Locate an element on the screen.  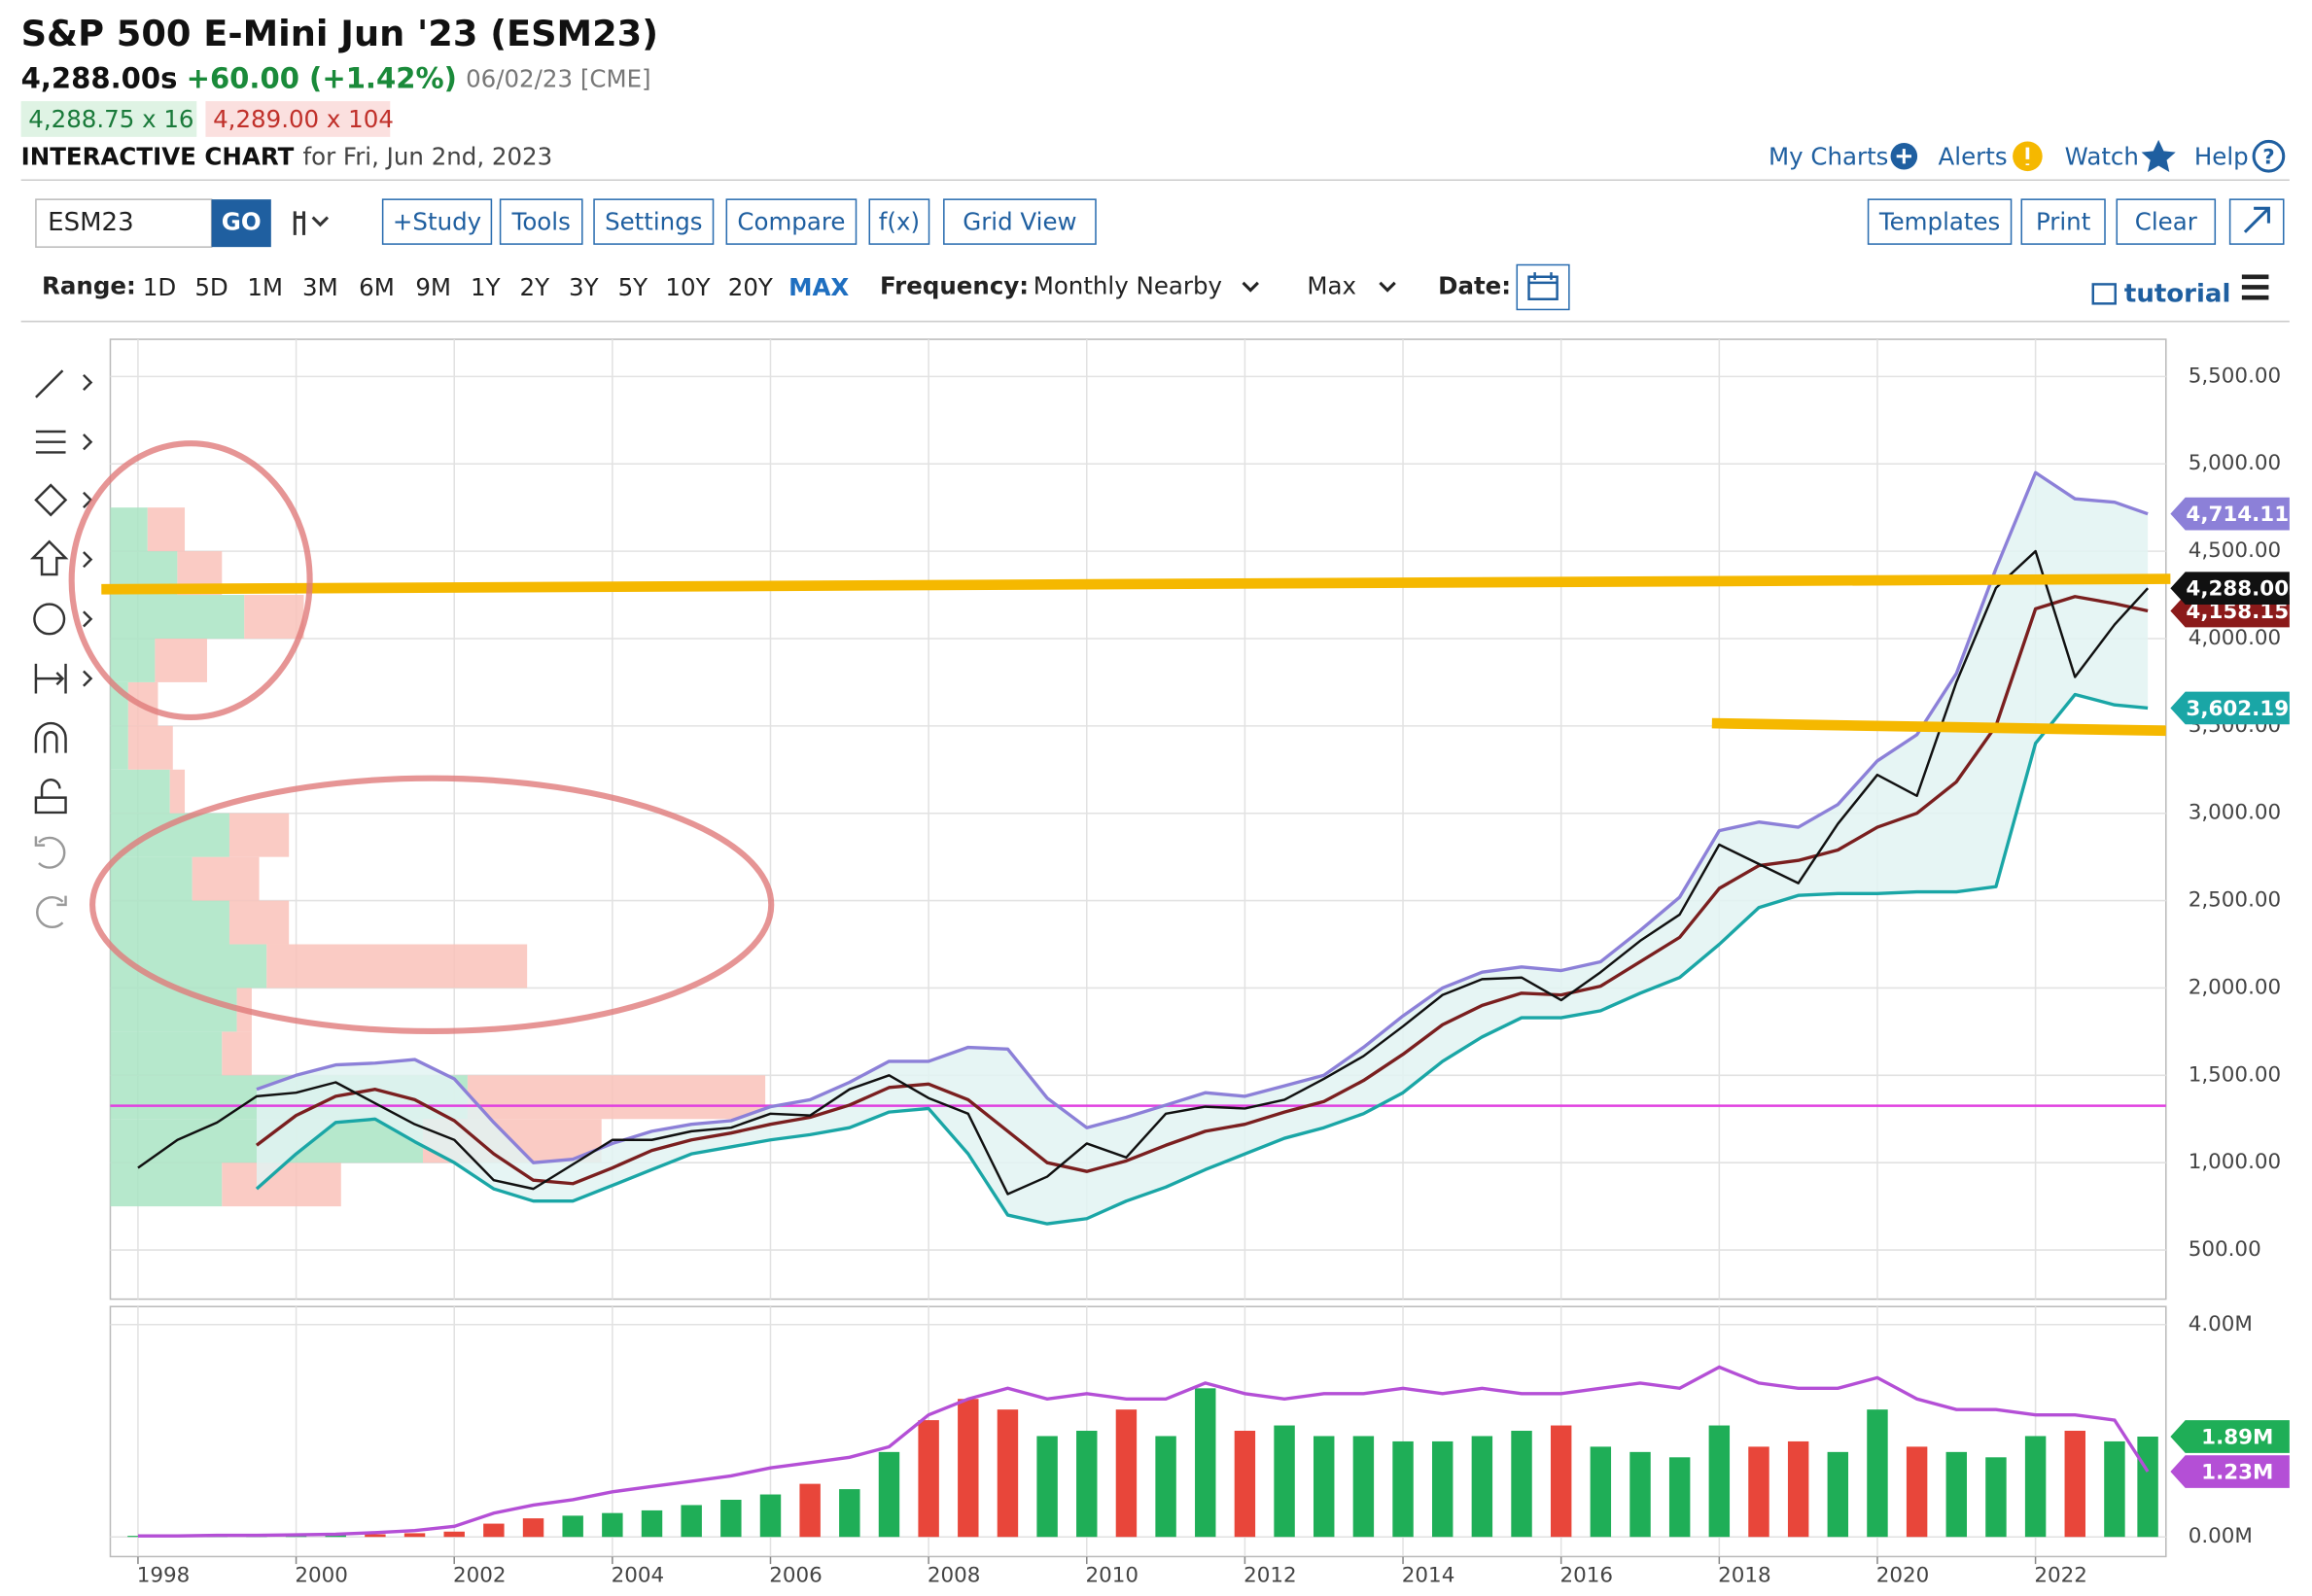
toolbar-button-label: Print is located at coordinates (2063, 222).